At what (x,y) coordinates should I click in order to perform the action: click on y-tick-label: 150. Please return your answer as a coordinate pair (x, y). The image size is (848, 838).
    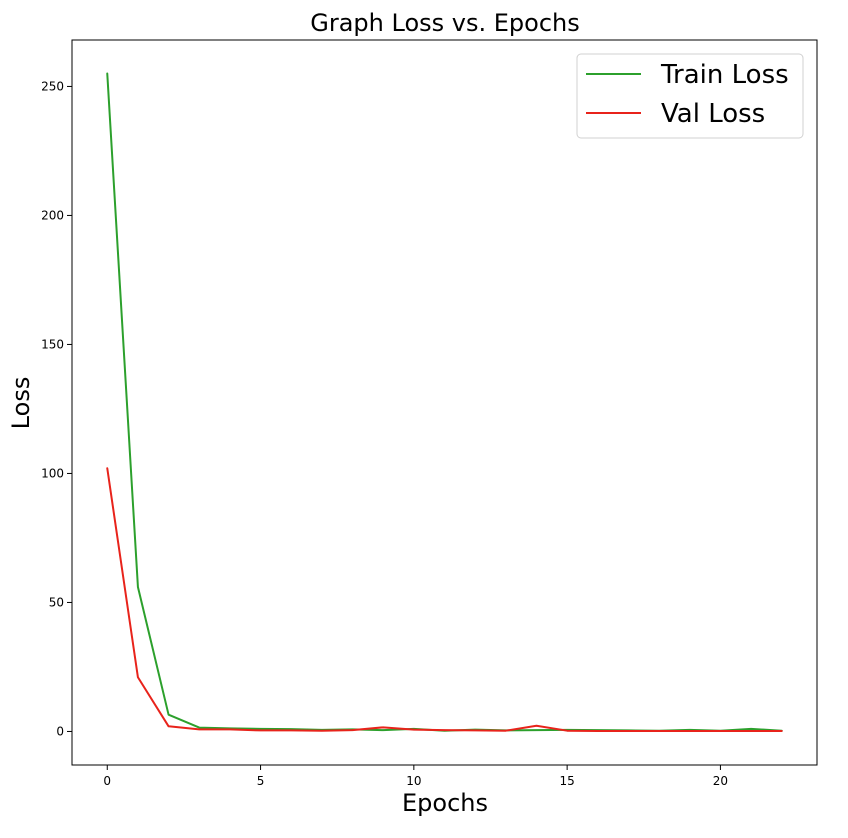
    Looking at the image, I should click on (52, 344).